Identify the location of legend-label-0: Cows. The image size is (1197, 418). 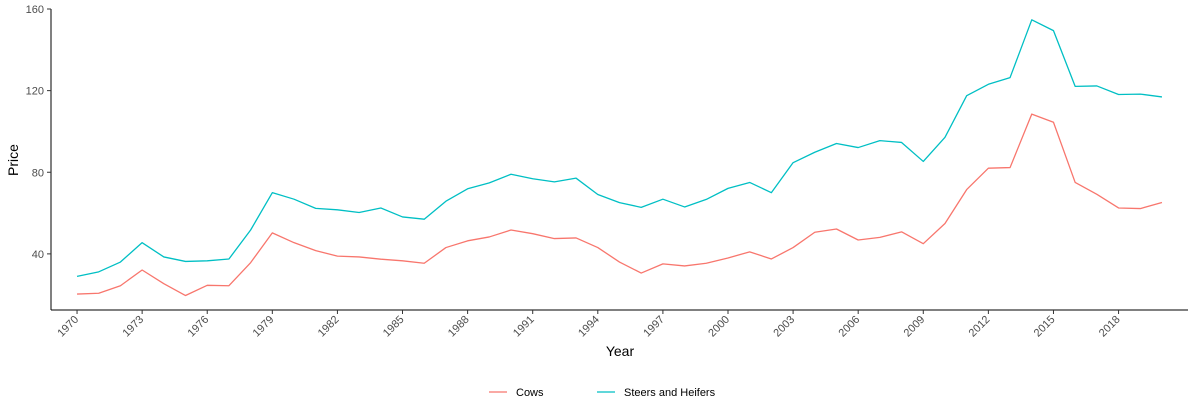
(530, 393).